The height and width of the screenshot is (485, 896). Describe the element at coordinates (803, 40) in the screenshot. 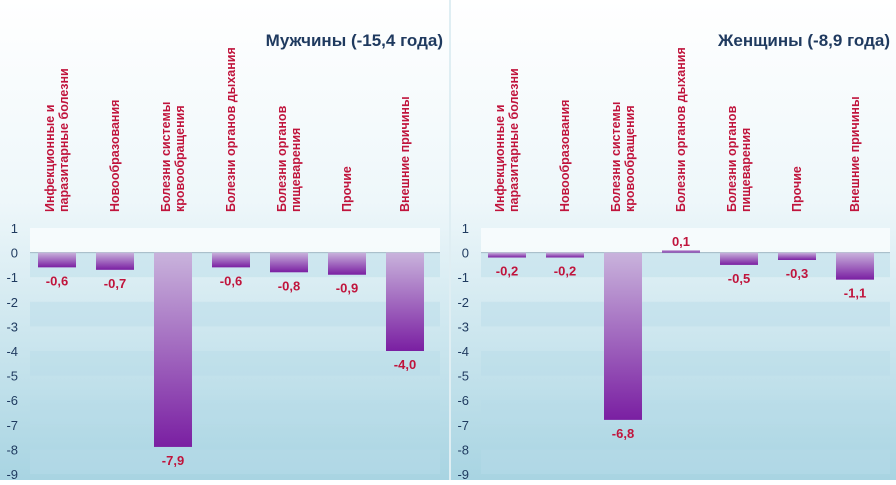

I see `chart-title: Женщины (-8,9 года)` at that location.